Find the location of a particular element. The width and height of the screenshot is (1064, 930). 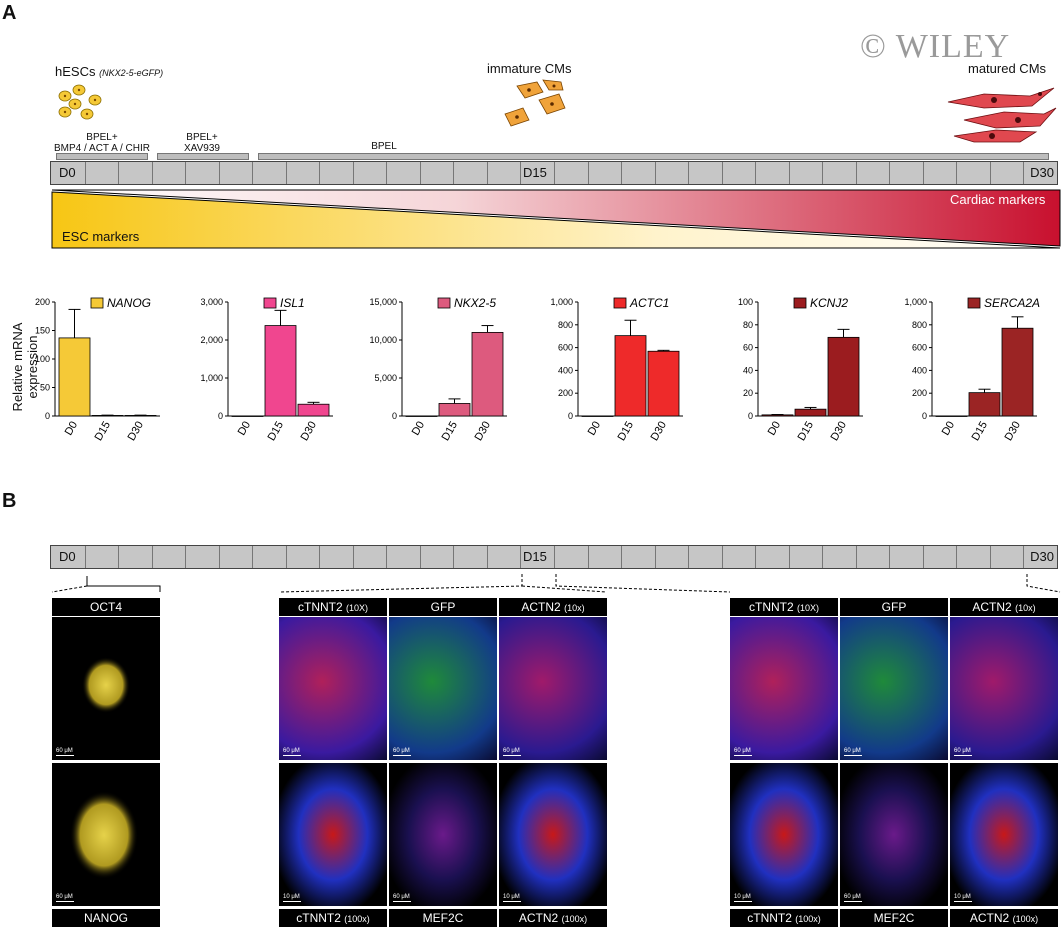

d15-top-label-2: ACTN2 (10x) is located at coordinates (553, 607).